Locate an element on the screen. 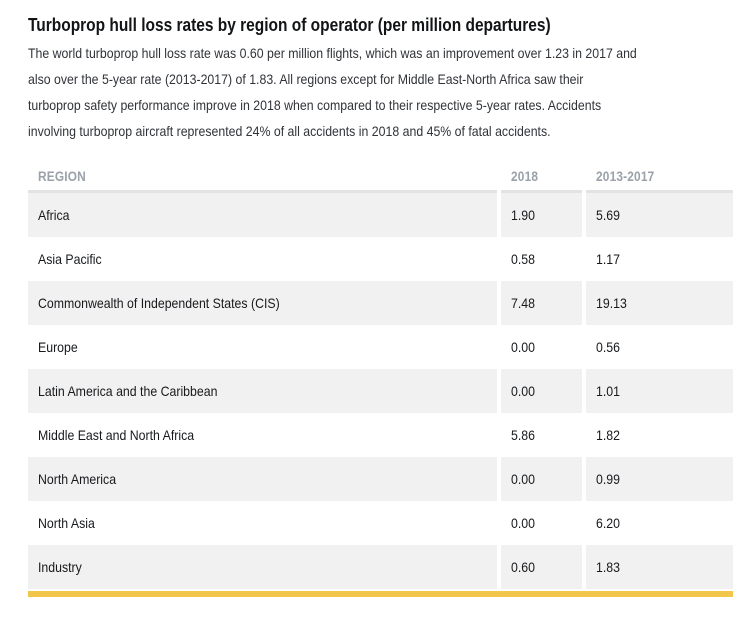 The height and width of the screenshot is (640, 752). rate-5yr-cell: 5.69 is located at coordinates (659, 215).